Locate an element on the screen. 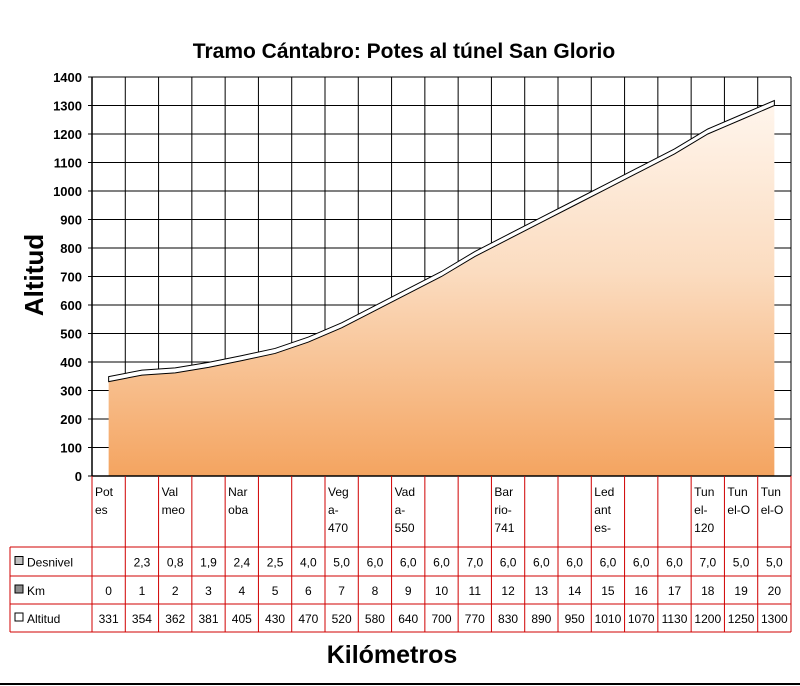  y-tick-label: 400 is located at coordinates (71, 362).